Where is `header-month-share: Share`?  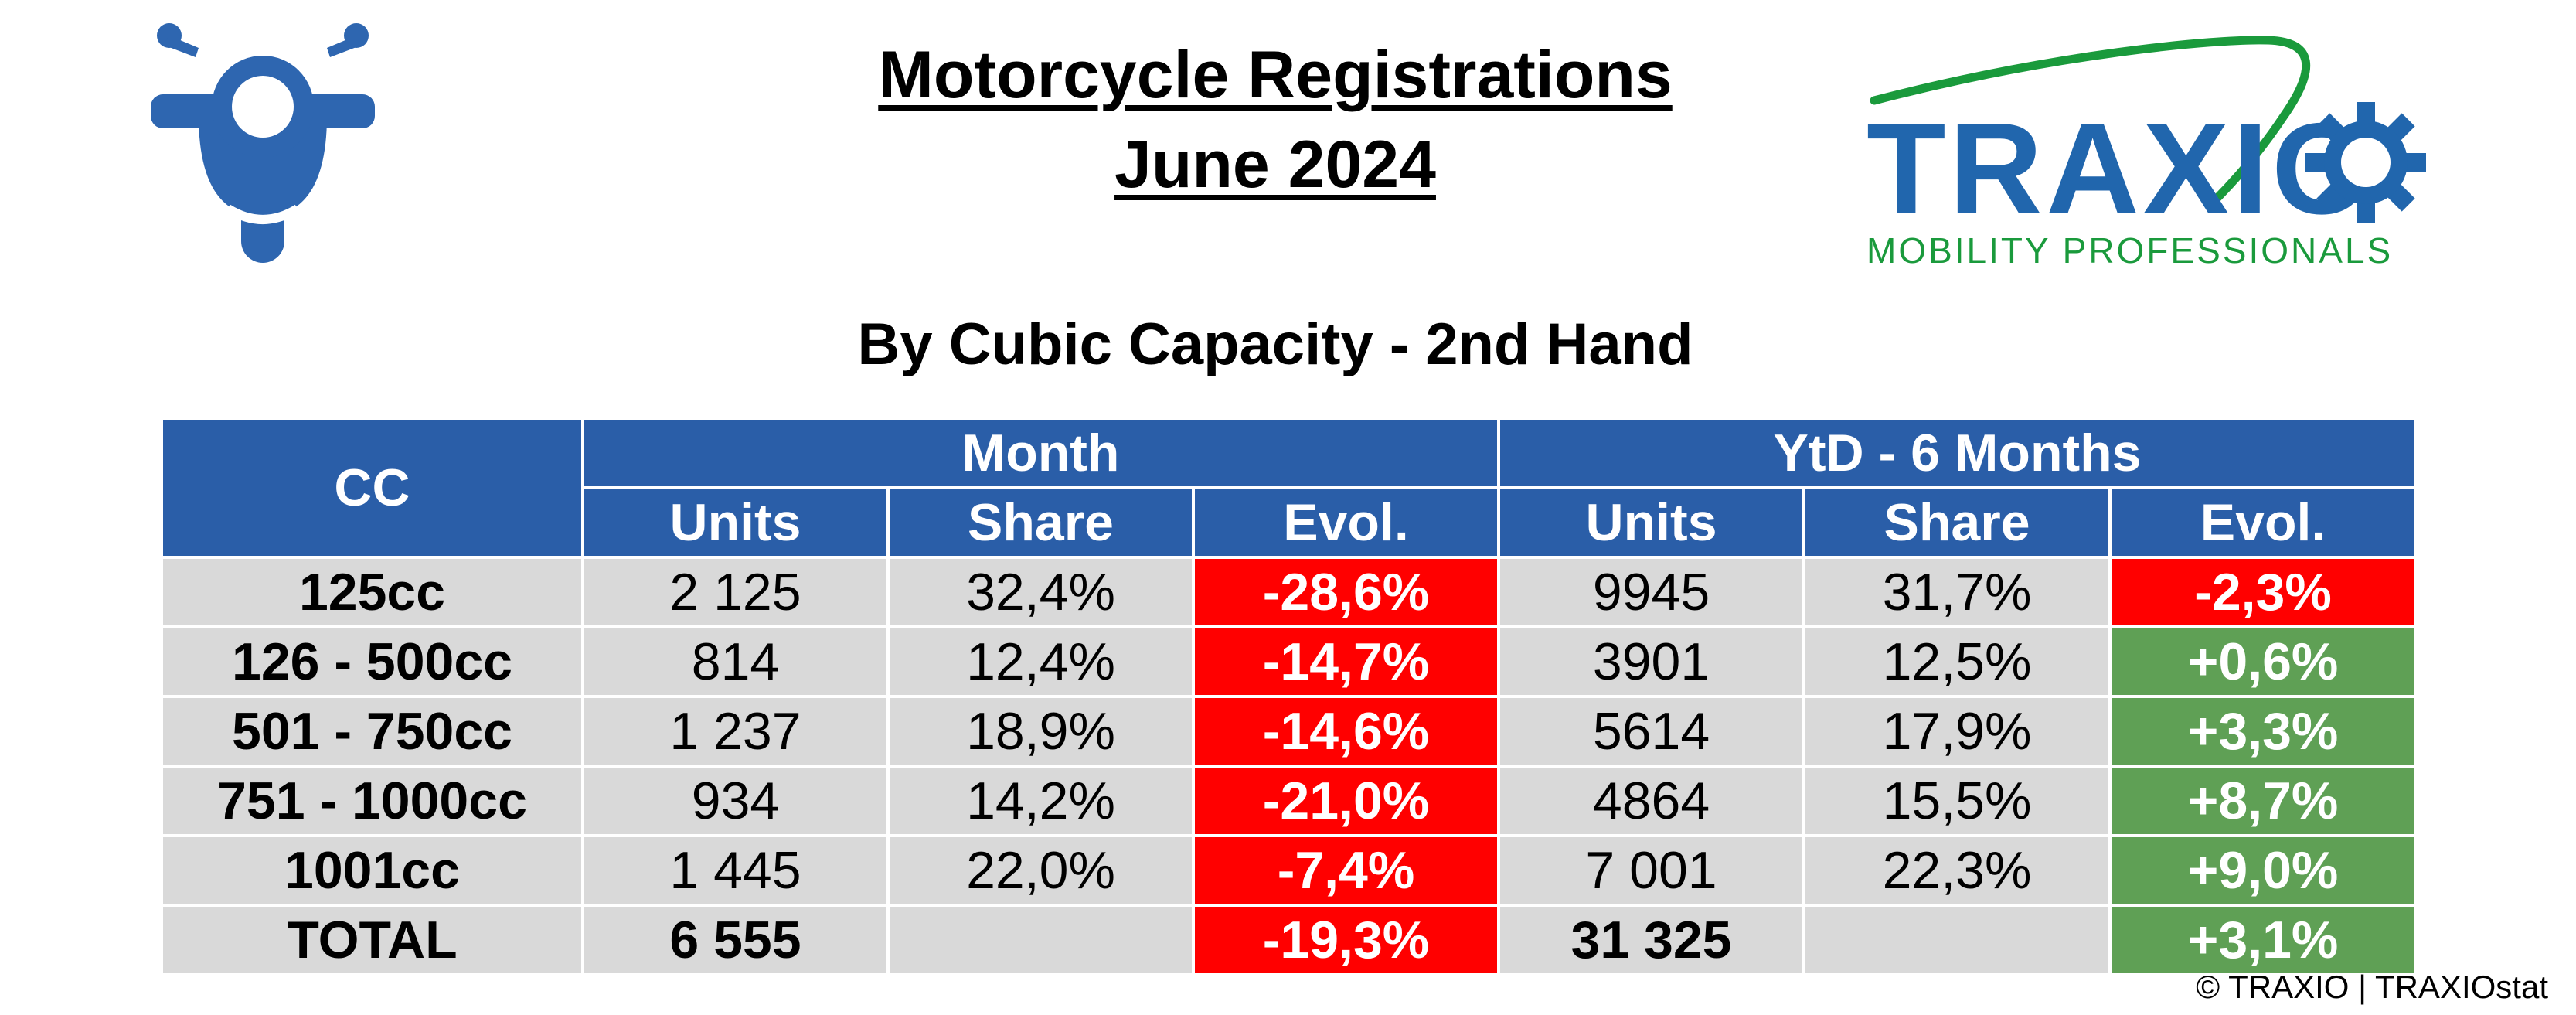 header-month-share: Share is located at coordinates (1040, 522).